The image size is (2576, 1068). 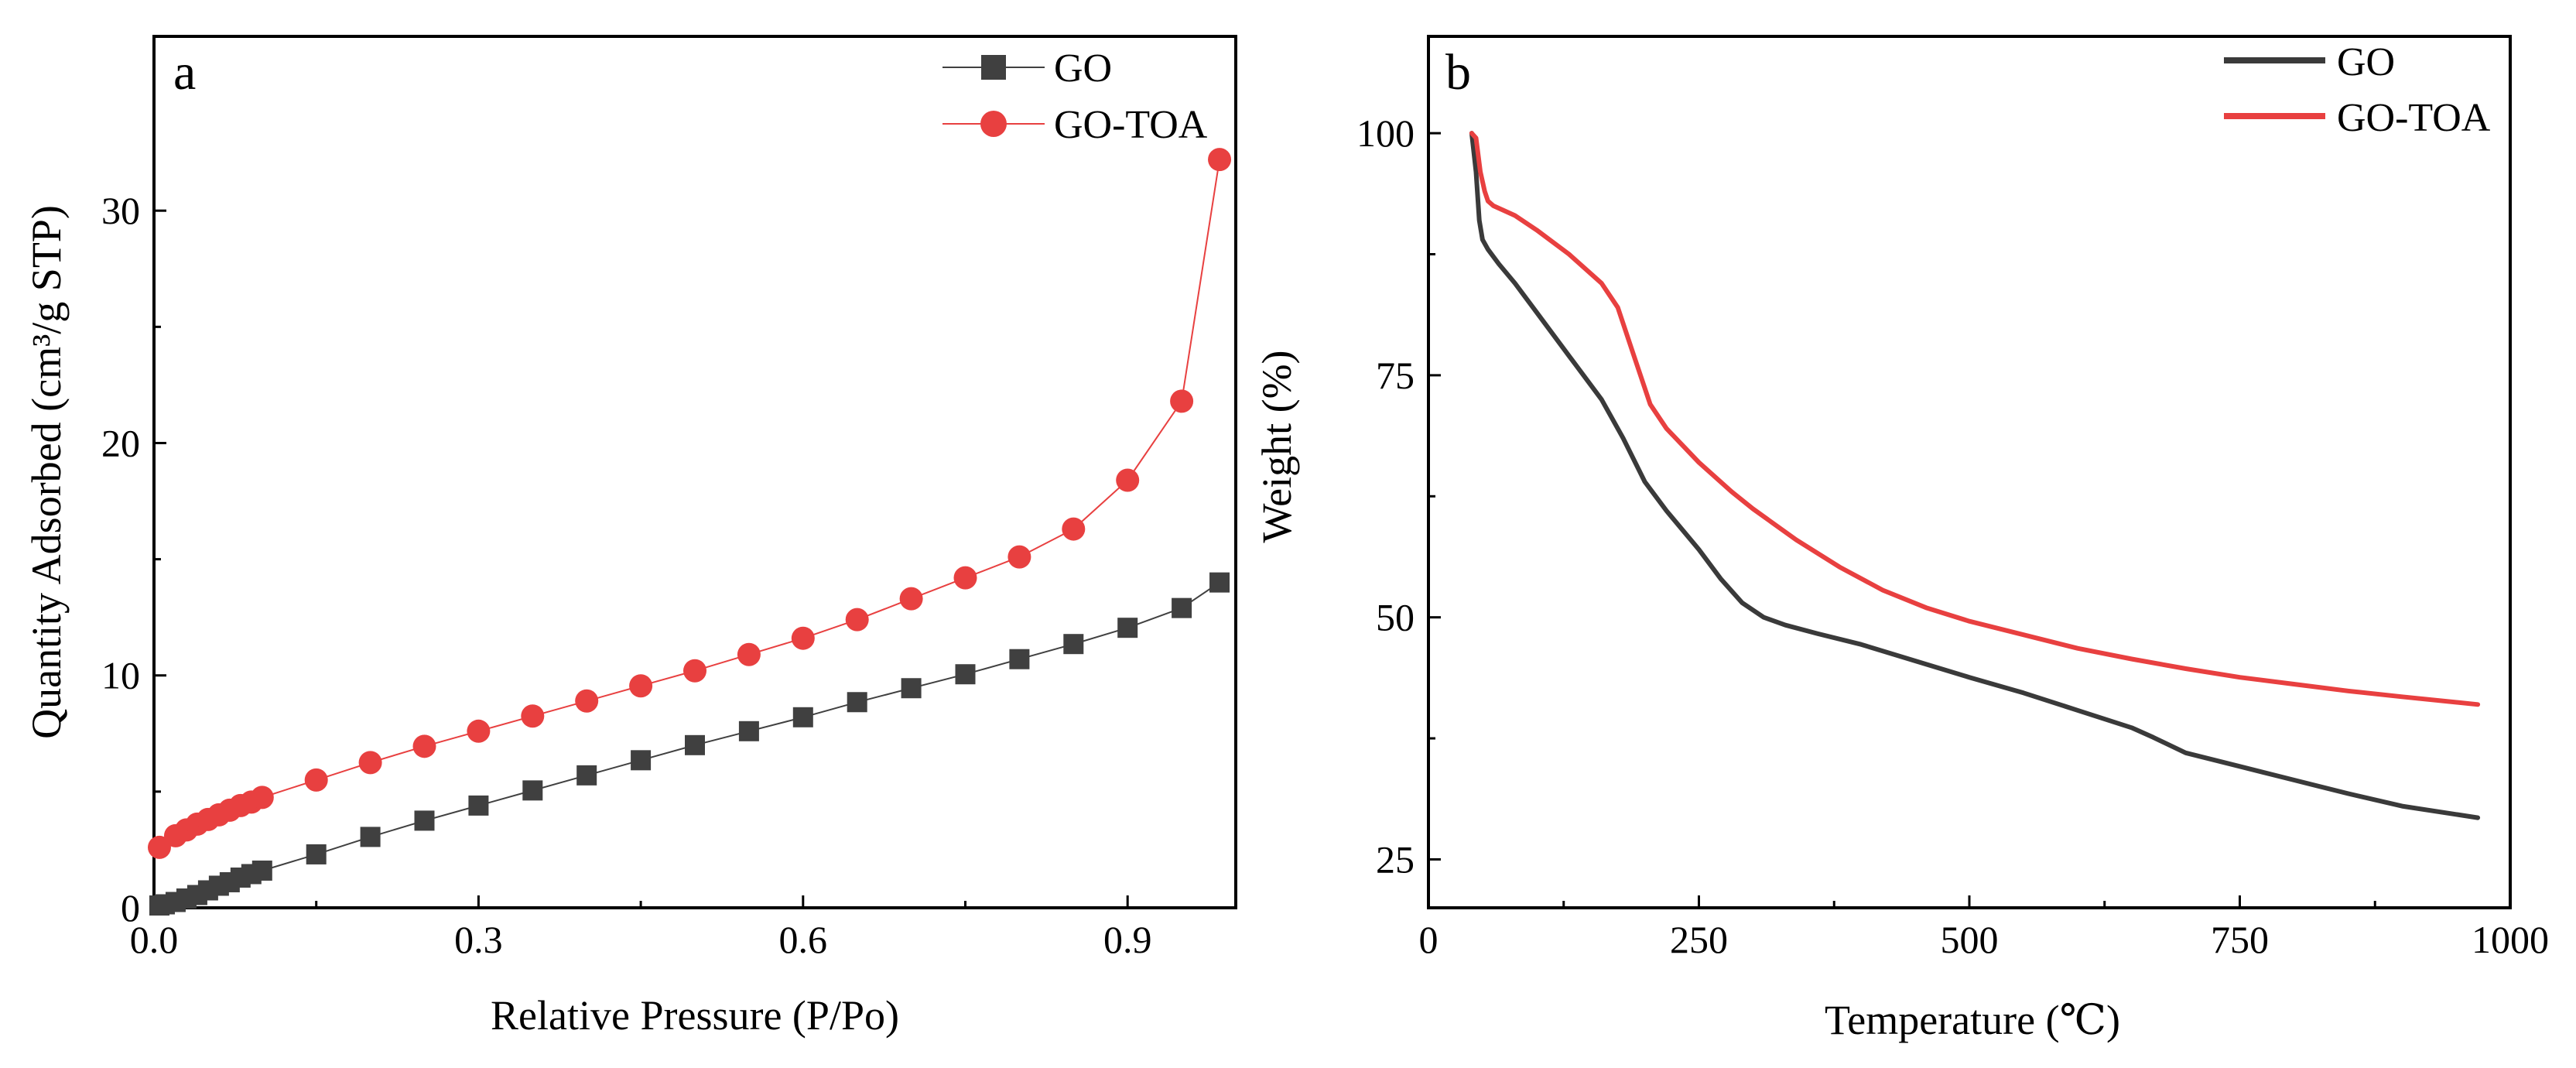 What do you see at coordinates (1386, 133) in the screenshot?
I see `y-tick-label: 100` at bounding box center [1386, 133].